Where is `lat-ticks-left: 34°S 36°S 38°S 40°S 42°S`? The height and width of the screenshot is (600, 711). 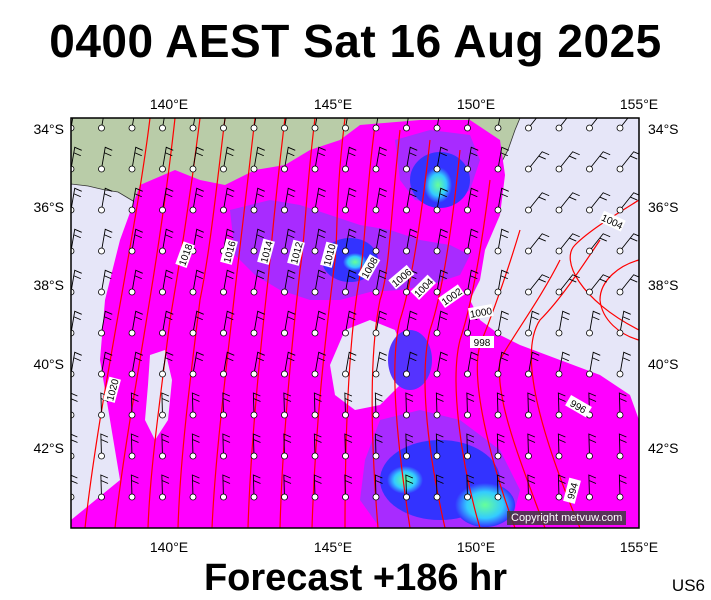 lat-ticks-left: 34°S 36°S 38°S 40°S 42°S is located at coordinates (48, 288).